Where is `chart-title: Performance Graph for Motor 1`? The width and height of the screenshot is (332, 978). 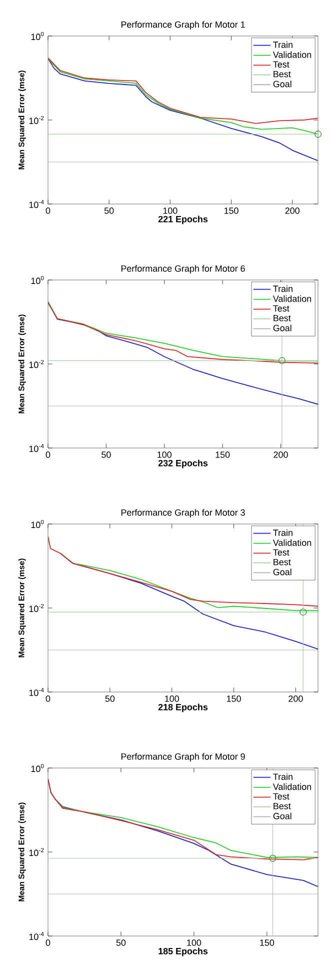
chart-title: Performance Graph for Motor 1 is located at coordinates (183, 25).